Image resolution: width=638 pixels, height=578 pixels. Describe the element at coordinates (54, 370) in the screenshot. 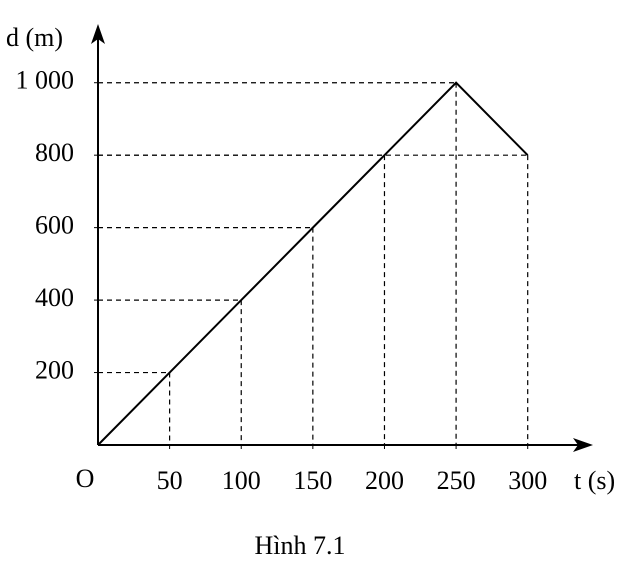

I see `y-tick-label: 200` at that location.